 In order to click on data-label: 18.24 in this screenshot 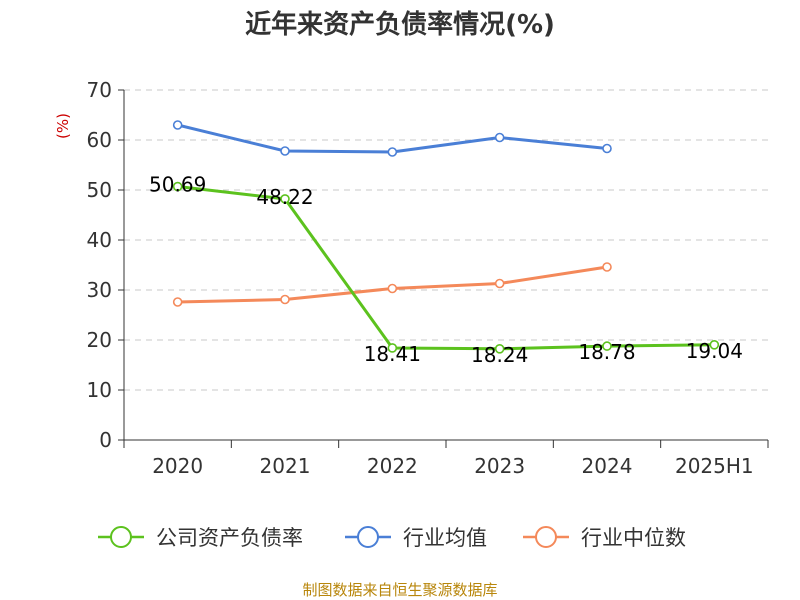, I will do `click(499, 355)`.